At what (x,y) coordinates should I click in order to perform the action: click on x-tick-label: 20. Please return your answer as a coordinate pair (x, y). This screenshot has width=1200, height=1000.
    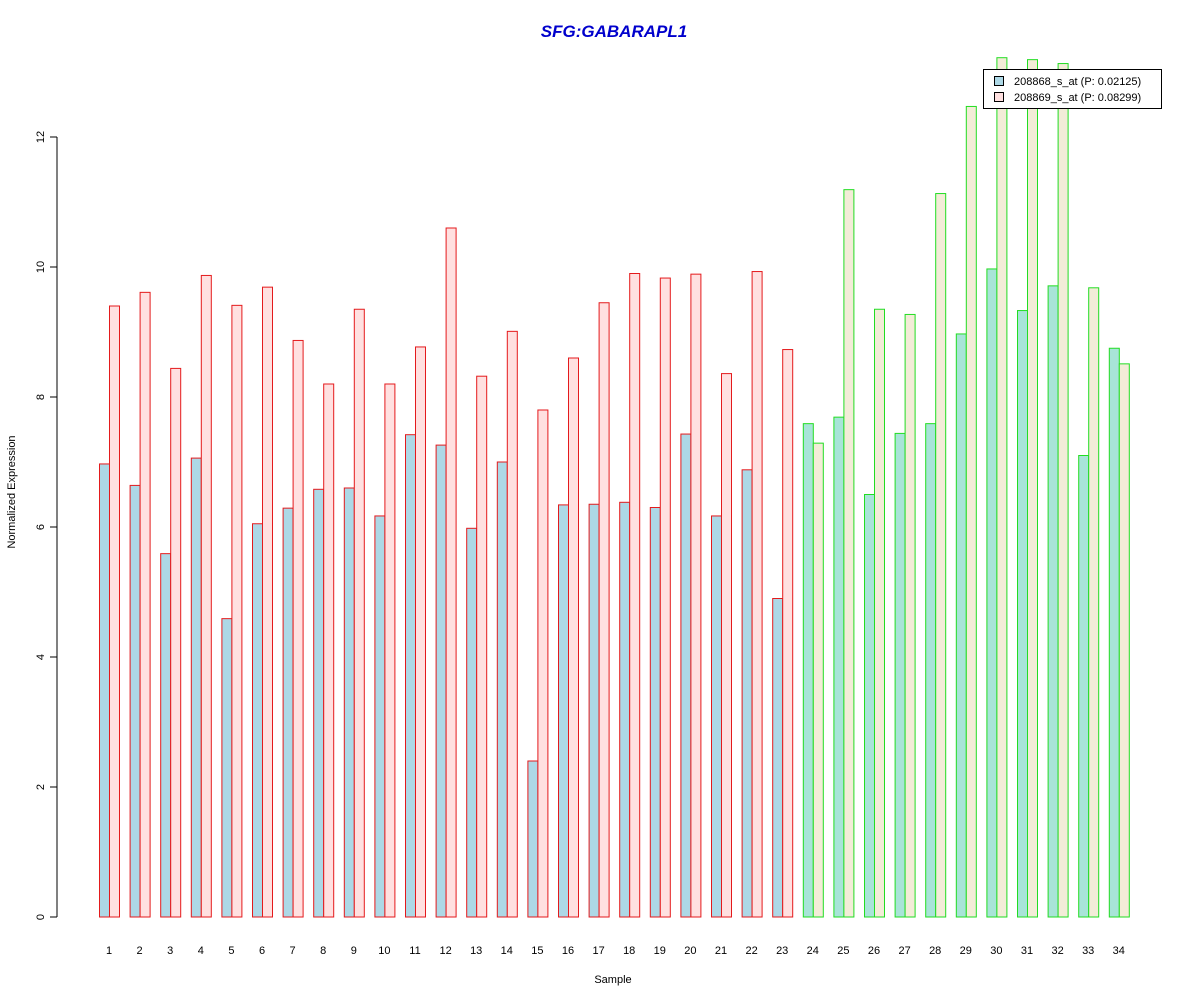
    Looking at the image, I should click on (690, 951).